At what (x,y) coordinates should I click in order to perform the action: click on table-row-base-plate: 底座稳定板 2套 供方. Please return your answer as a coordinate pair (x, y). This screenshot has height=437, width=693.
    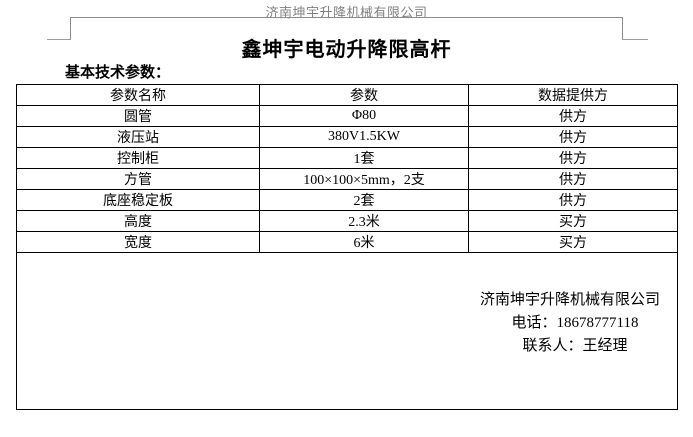
    Looking at the image, I should click on (347, 200).